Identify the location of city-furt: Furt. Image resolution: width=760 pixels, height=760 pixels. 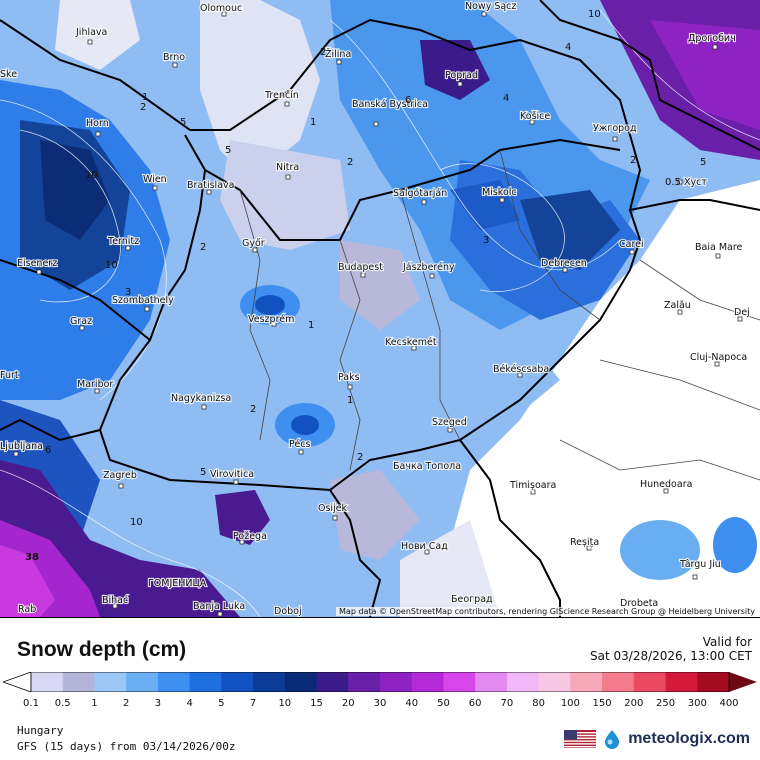
(9, 375).